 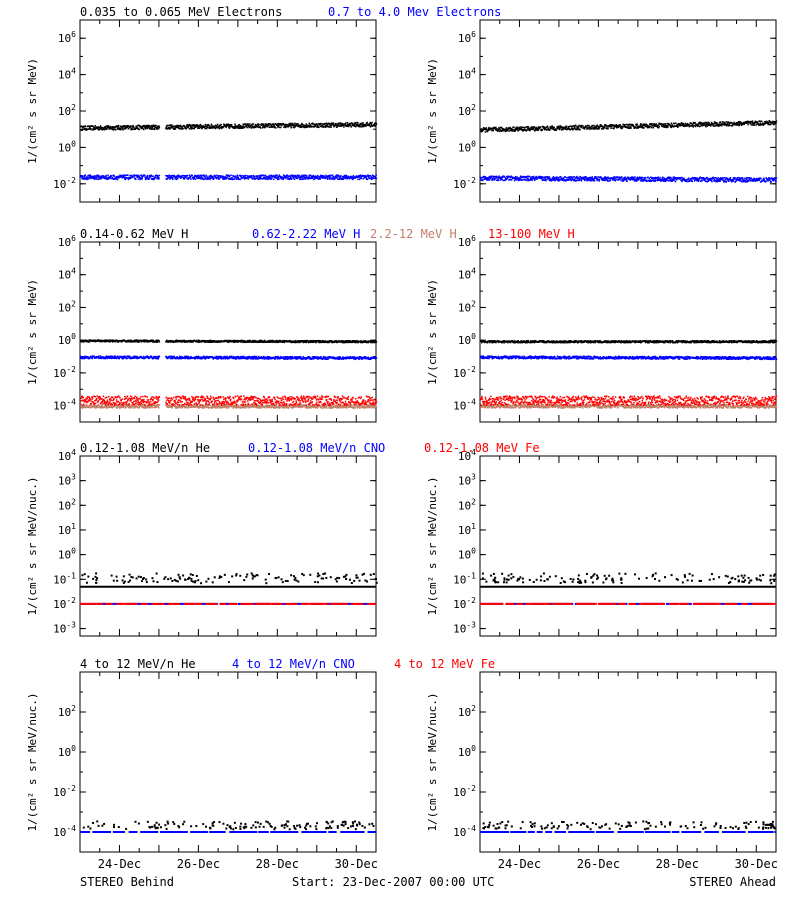 What do you see at coordinates (32, 111) in the screenshot?
I see `y-axis-label: 1/(cm² s sr MeV)` at bounding box center [32, 111].